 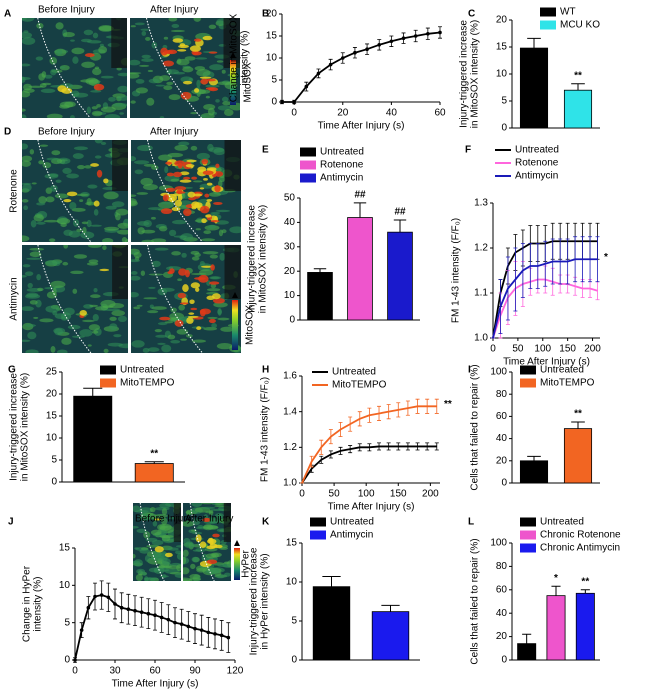 What do you see at coordinates (585, 581) in the screenshot?
I see `significance: **` at bounding box center [585, 581].